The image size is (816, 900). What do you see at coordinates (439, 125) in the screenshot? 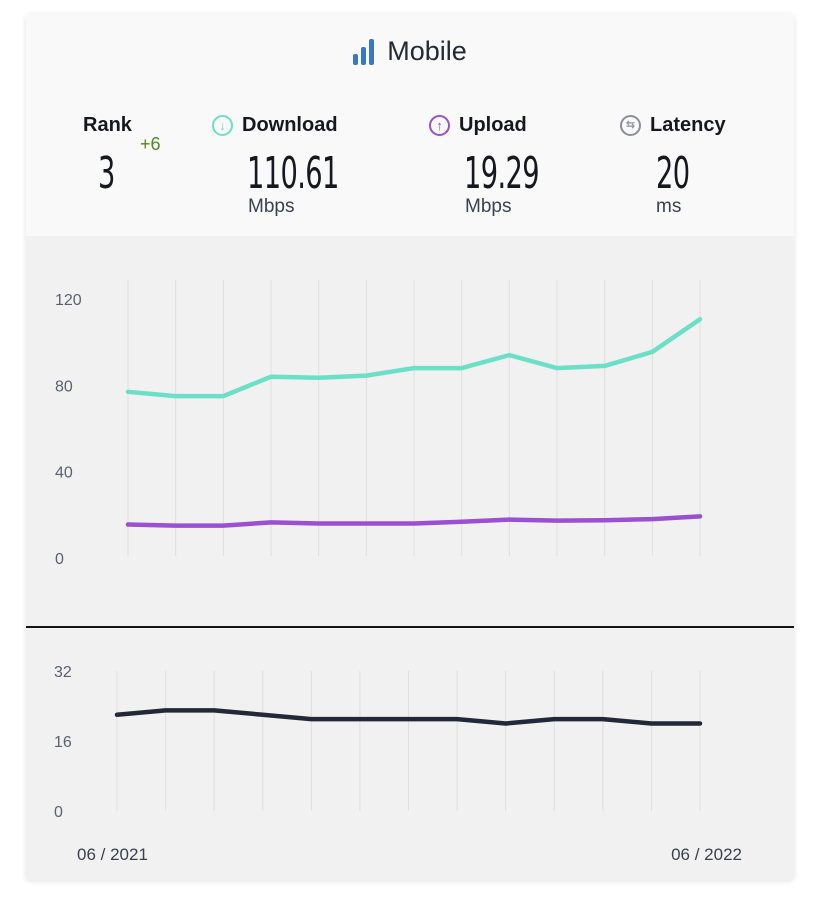
I see `arrow-up-circle-icon: ↑` at bounding box center [439, 125].